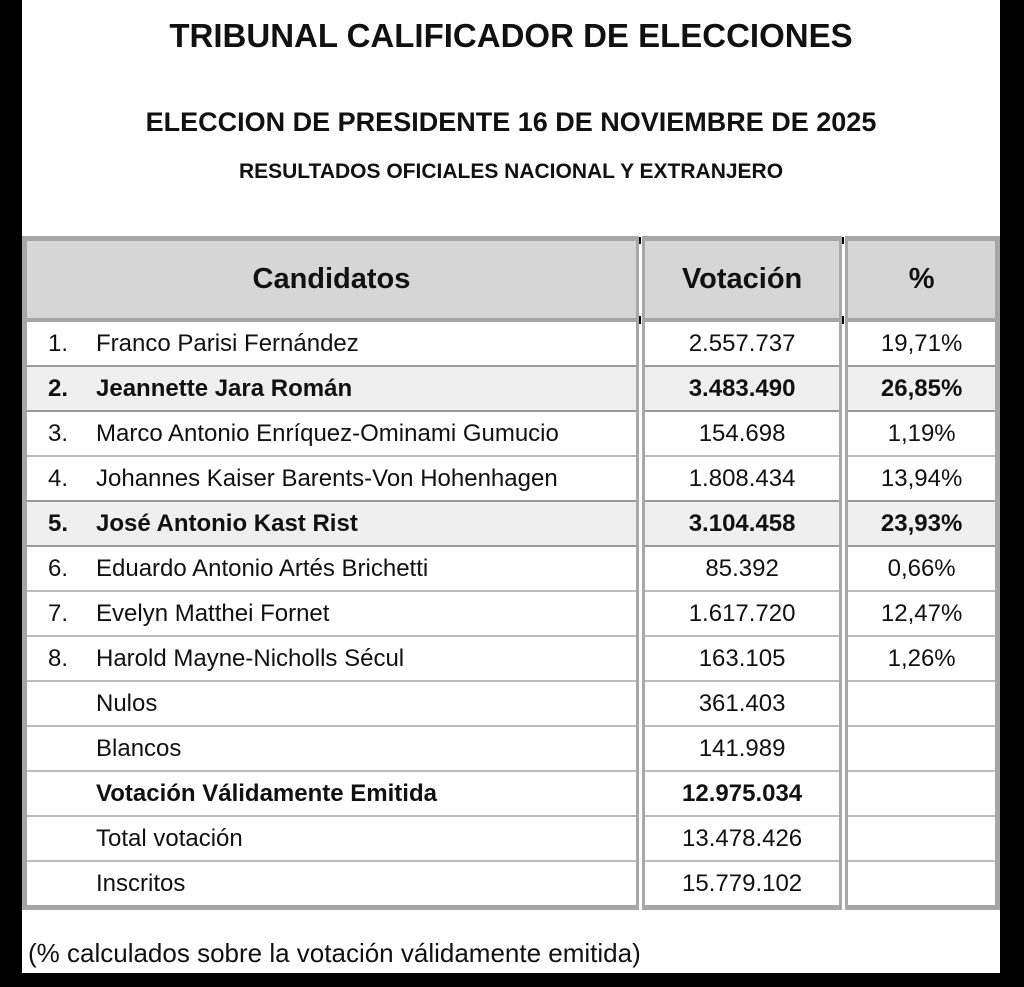 This screenshot has width=1024, height=987. I want to click on table-row: 5. José Antonio Kast Rist 3.104.458 23,93%, so click(511, 523).